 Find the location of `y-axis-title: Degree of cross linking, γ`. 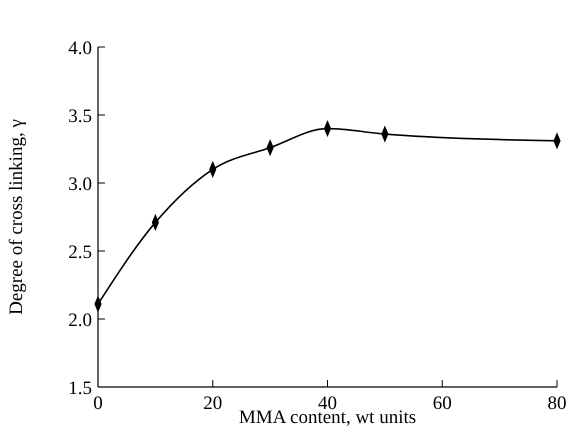

y-axis-title: Degree of cross linking, γ is located at coordinates (16, 217).